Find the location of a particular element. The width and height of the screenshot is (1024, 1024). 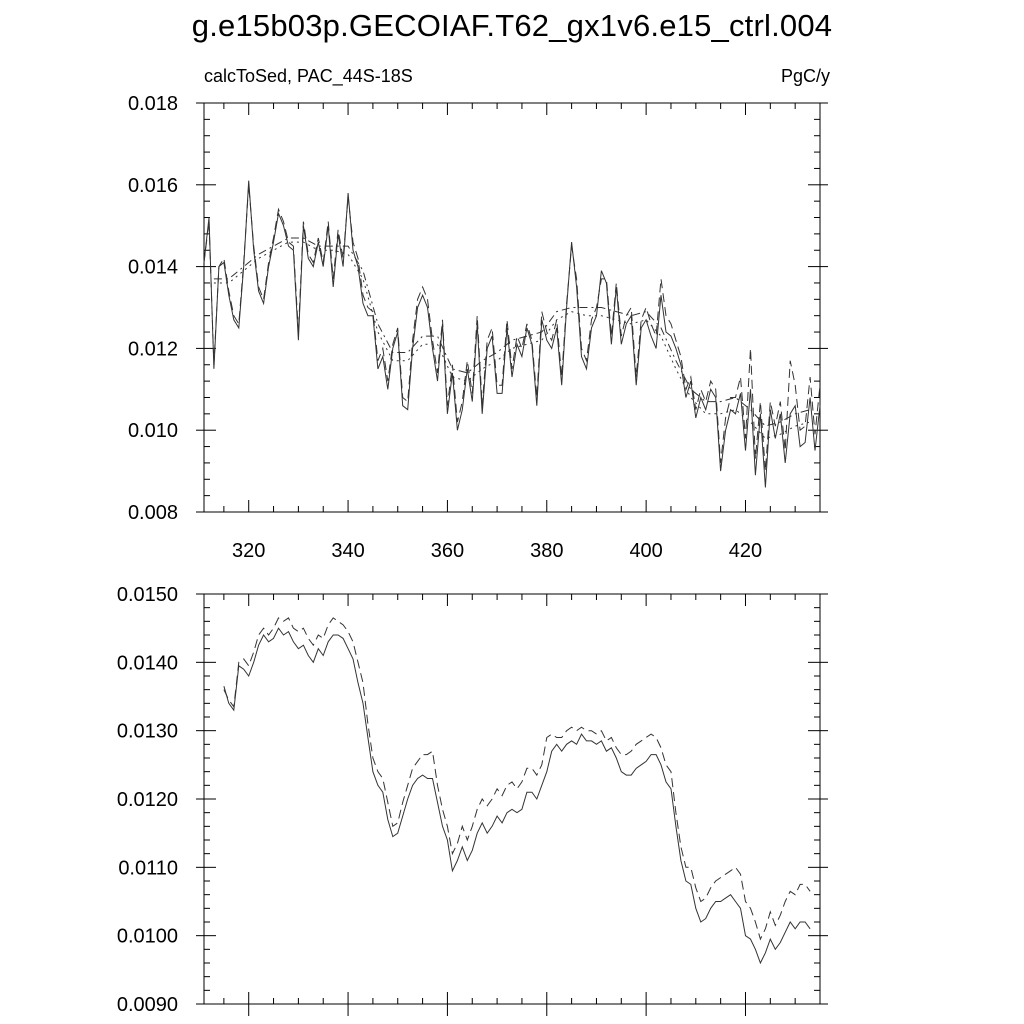

bottom-chart-y-tick-label: 0.0100 is located at coordinates (147, 937).